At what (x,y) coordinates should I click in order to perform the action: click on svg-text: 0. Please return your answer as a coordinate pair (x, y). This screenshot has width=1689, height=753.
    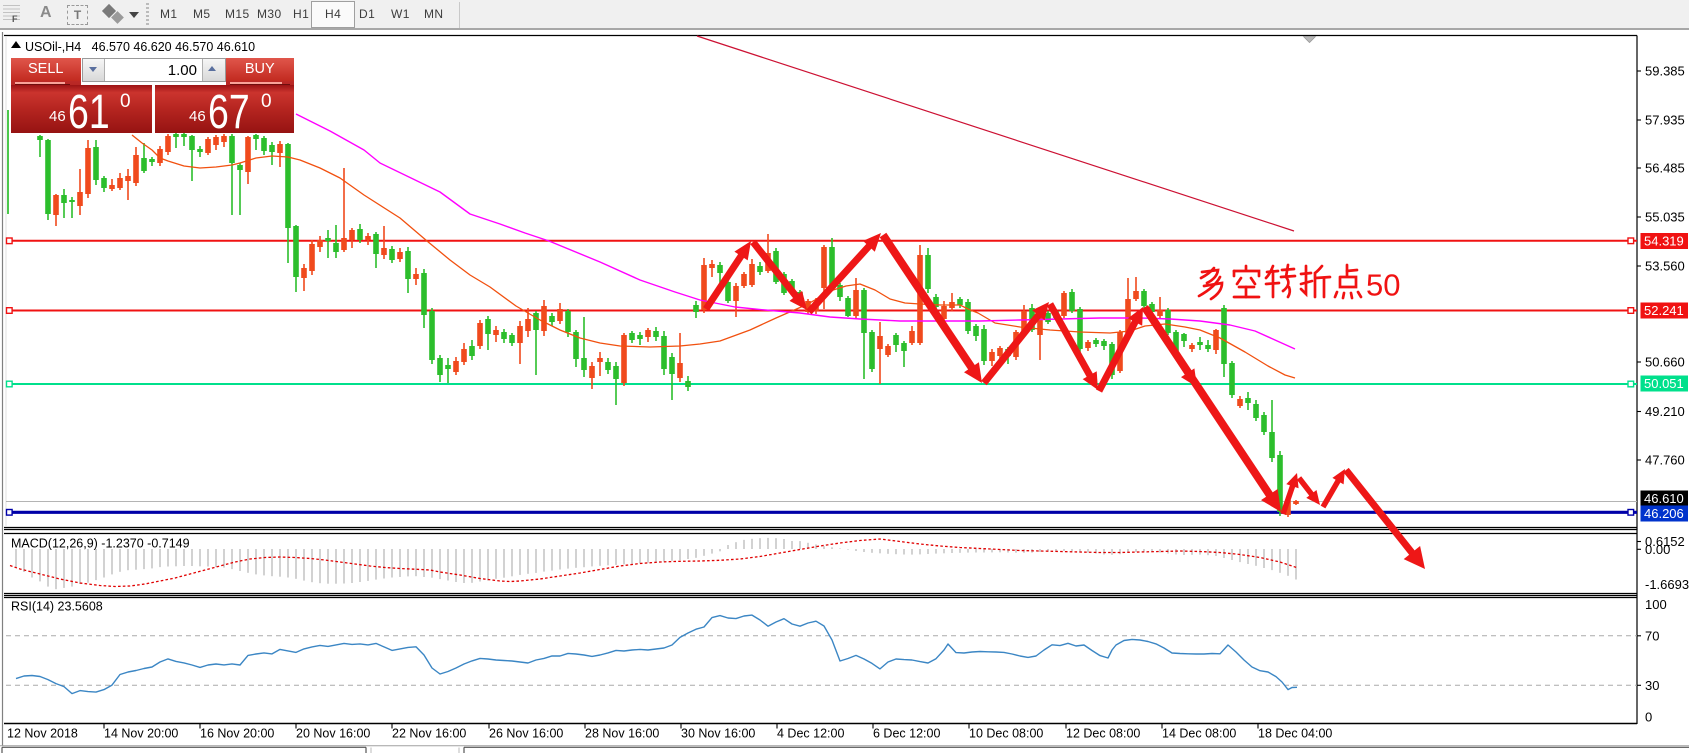
    Looking at the image, I should click on (1648, 717).